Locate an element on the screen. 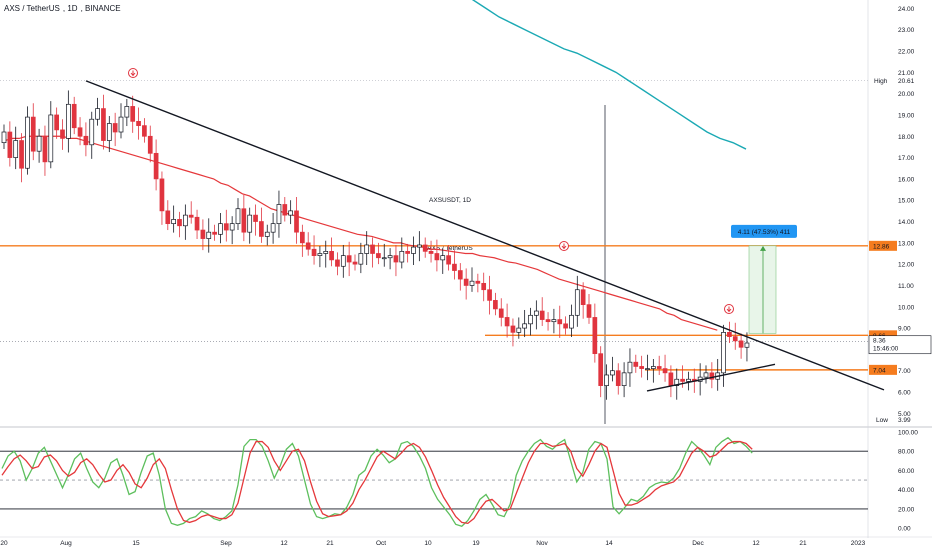 The height and width of the screenshot is (550, 932). price-tick-label: 5.00 is located at coordinates (904, 414).